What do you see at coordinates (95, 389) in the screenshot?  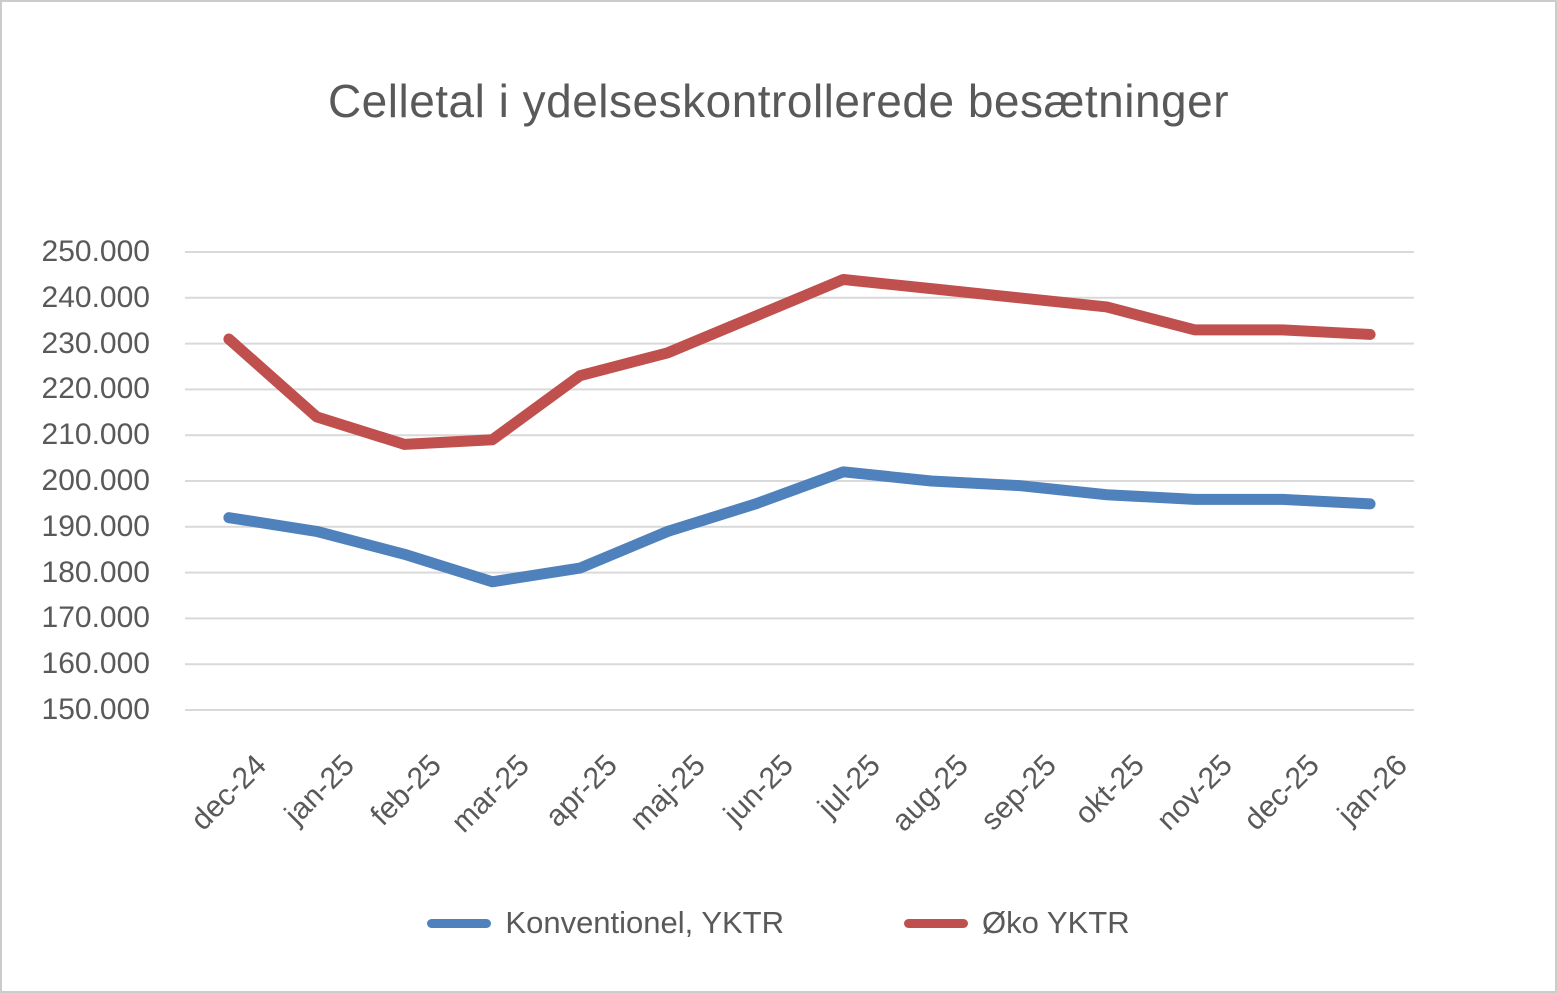 I see `y-axis-tick-label: 220.000` at bounding box center [95, 389].